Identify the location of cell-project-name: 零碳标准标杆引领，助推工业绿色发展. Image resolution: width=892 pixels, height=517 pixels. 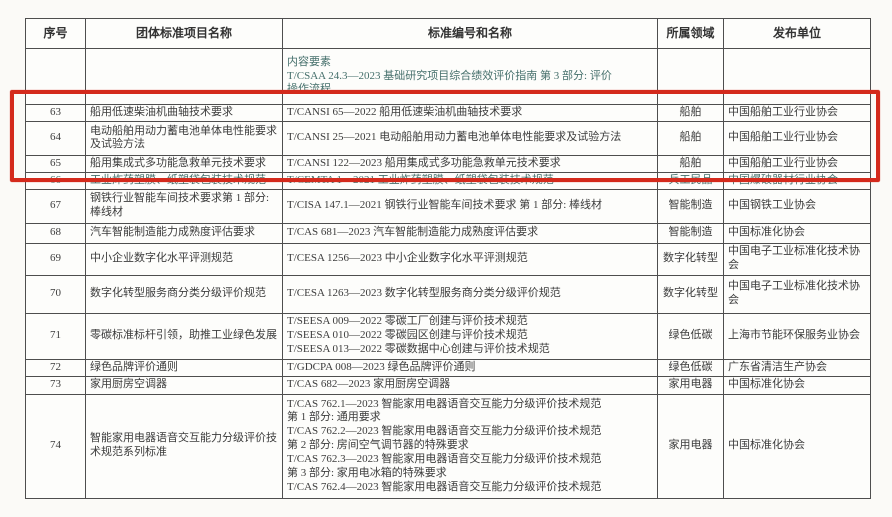
(184, 336).